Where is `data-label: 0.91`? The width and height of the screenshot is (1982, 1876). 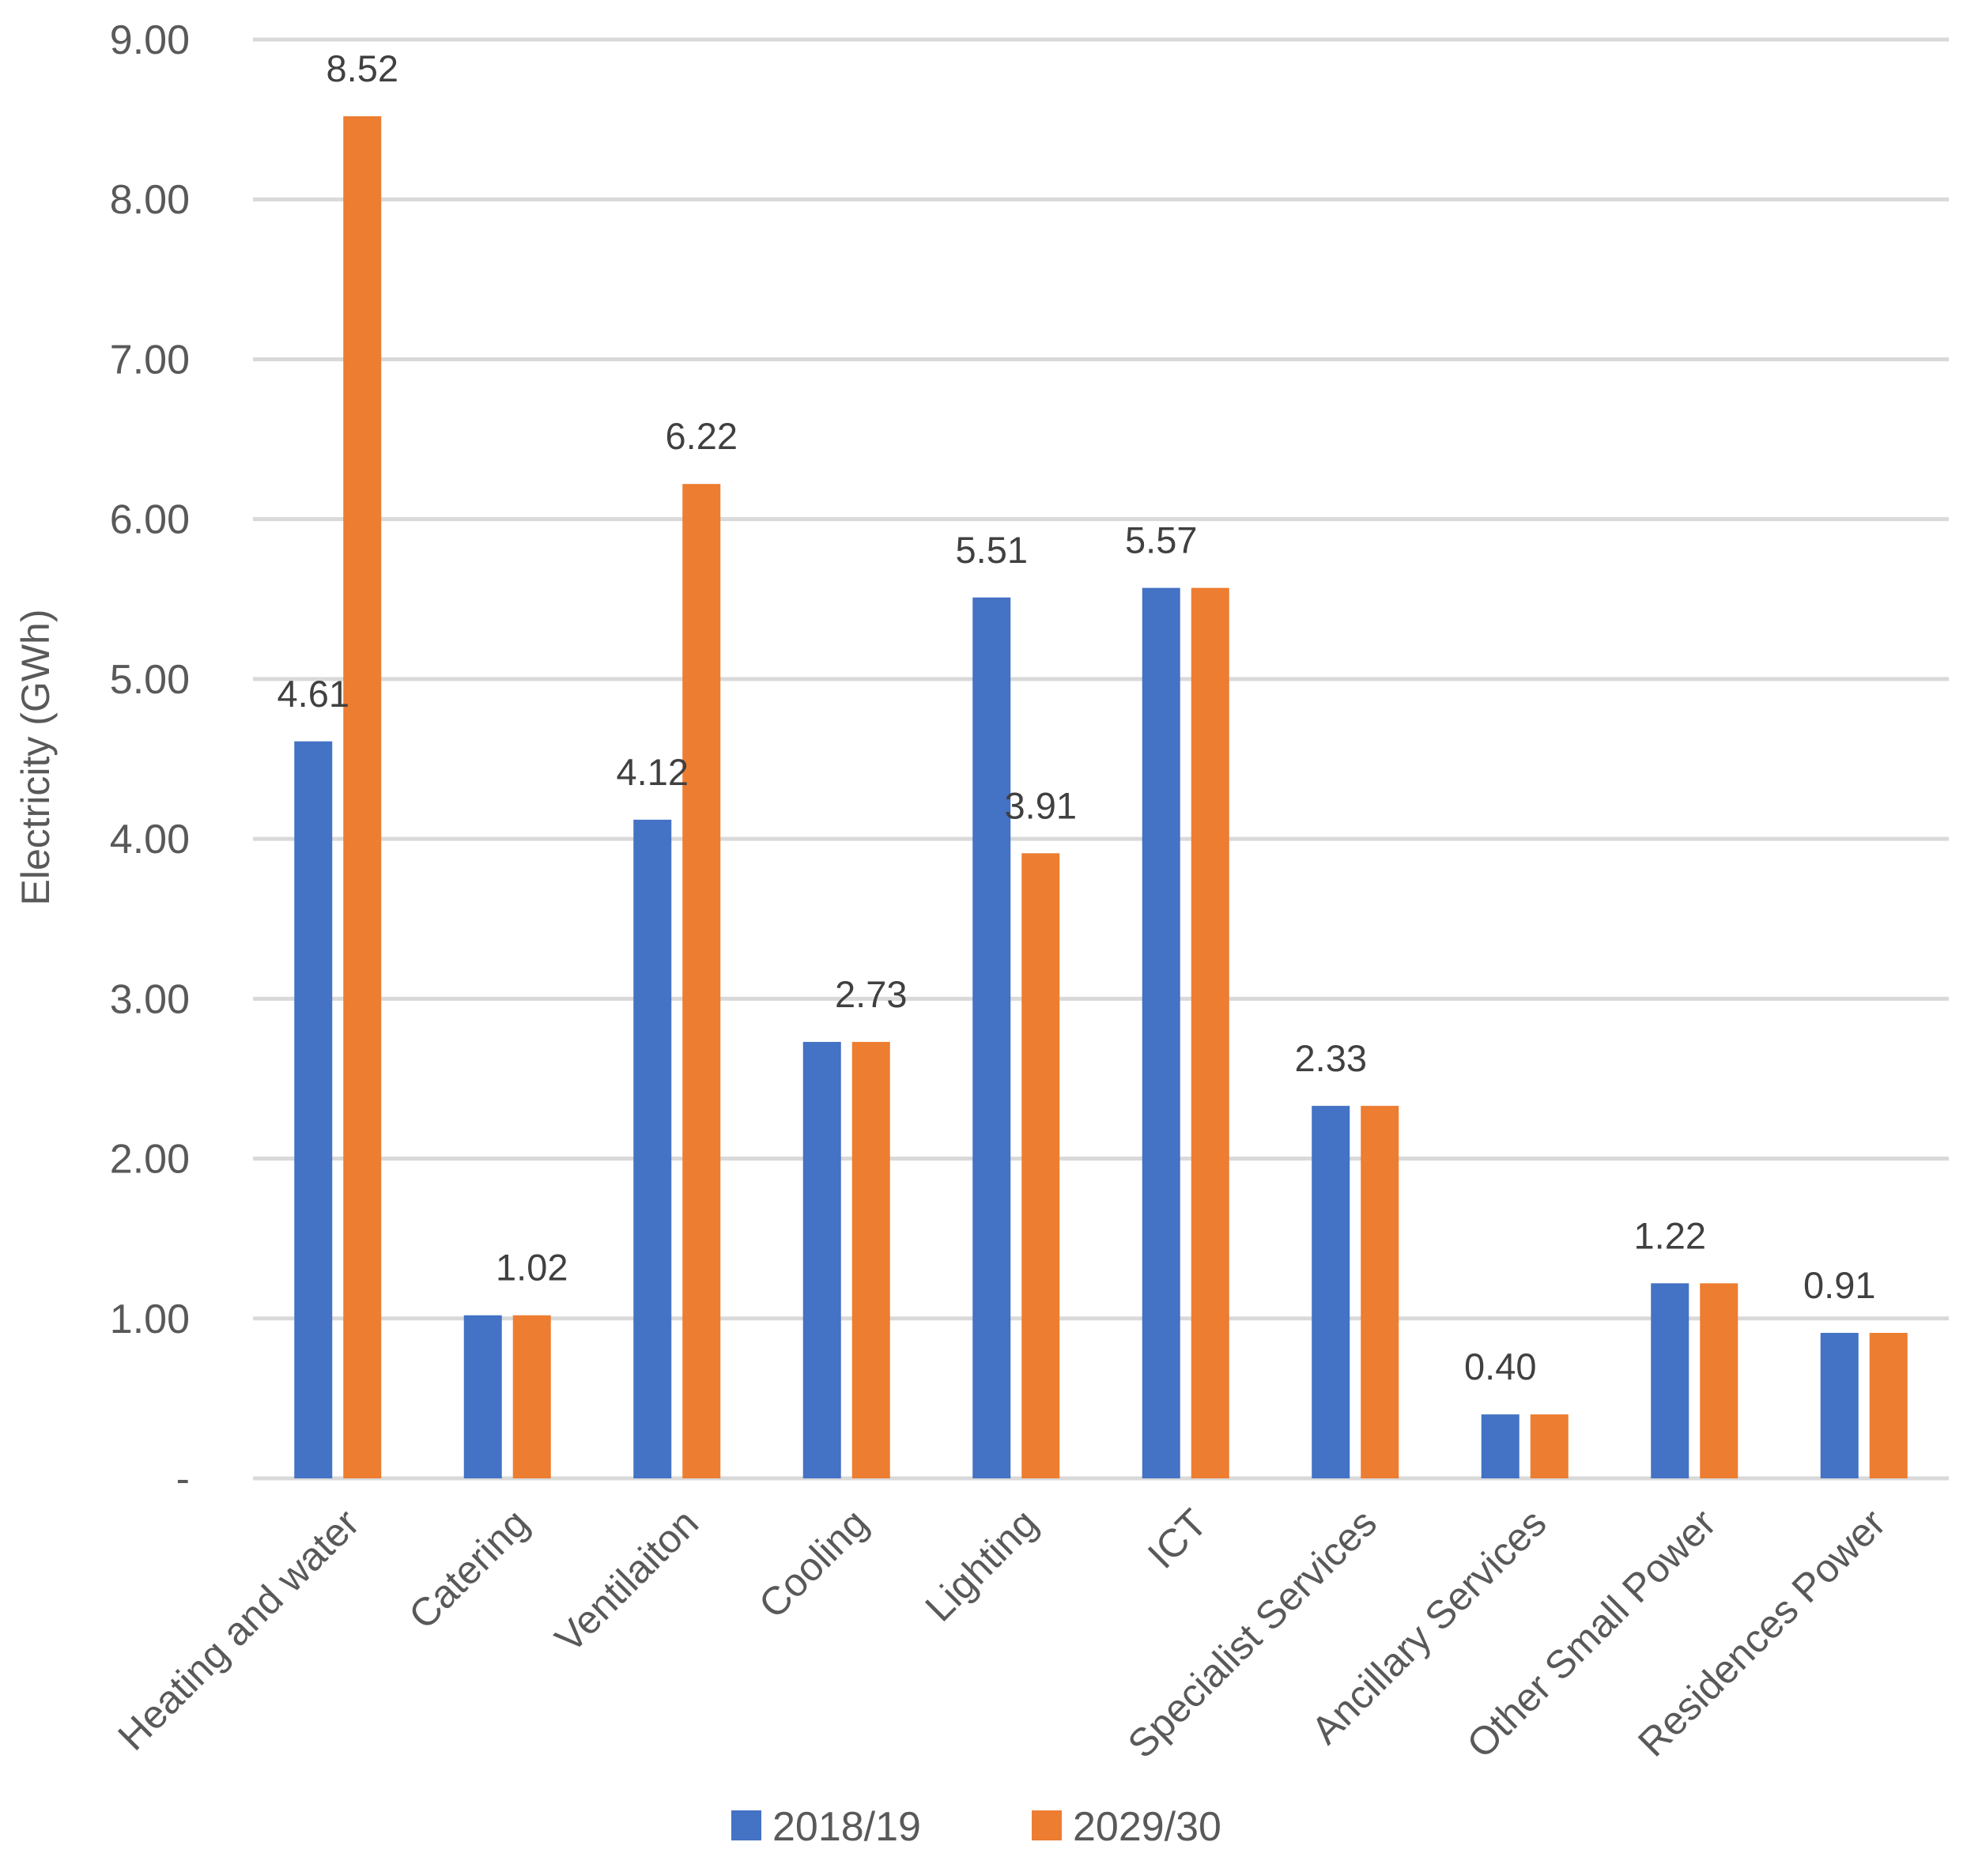
data-label: 0.91 is located at coordinates (1839, 1285).